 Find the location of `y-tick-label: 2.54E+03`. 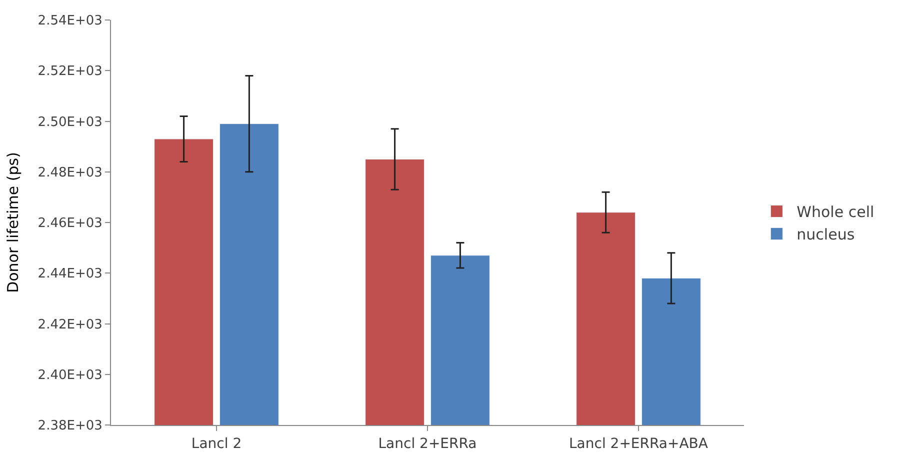

y-tick-label: 2.54E+03 is located at coordinates (70, 21).